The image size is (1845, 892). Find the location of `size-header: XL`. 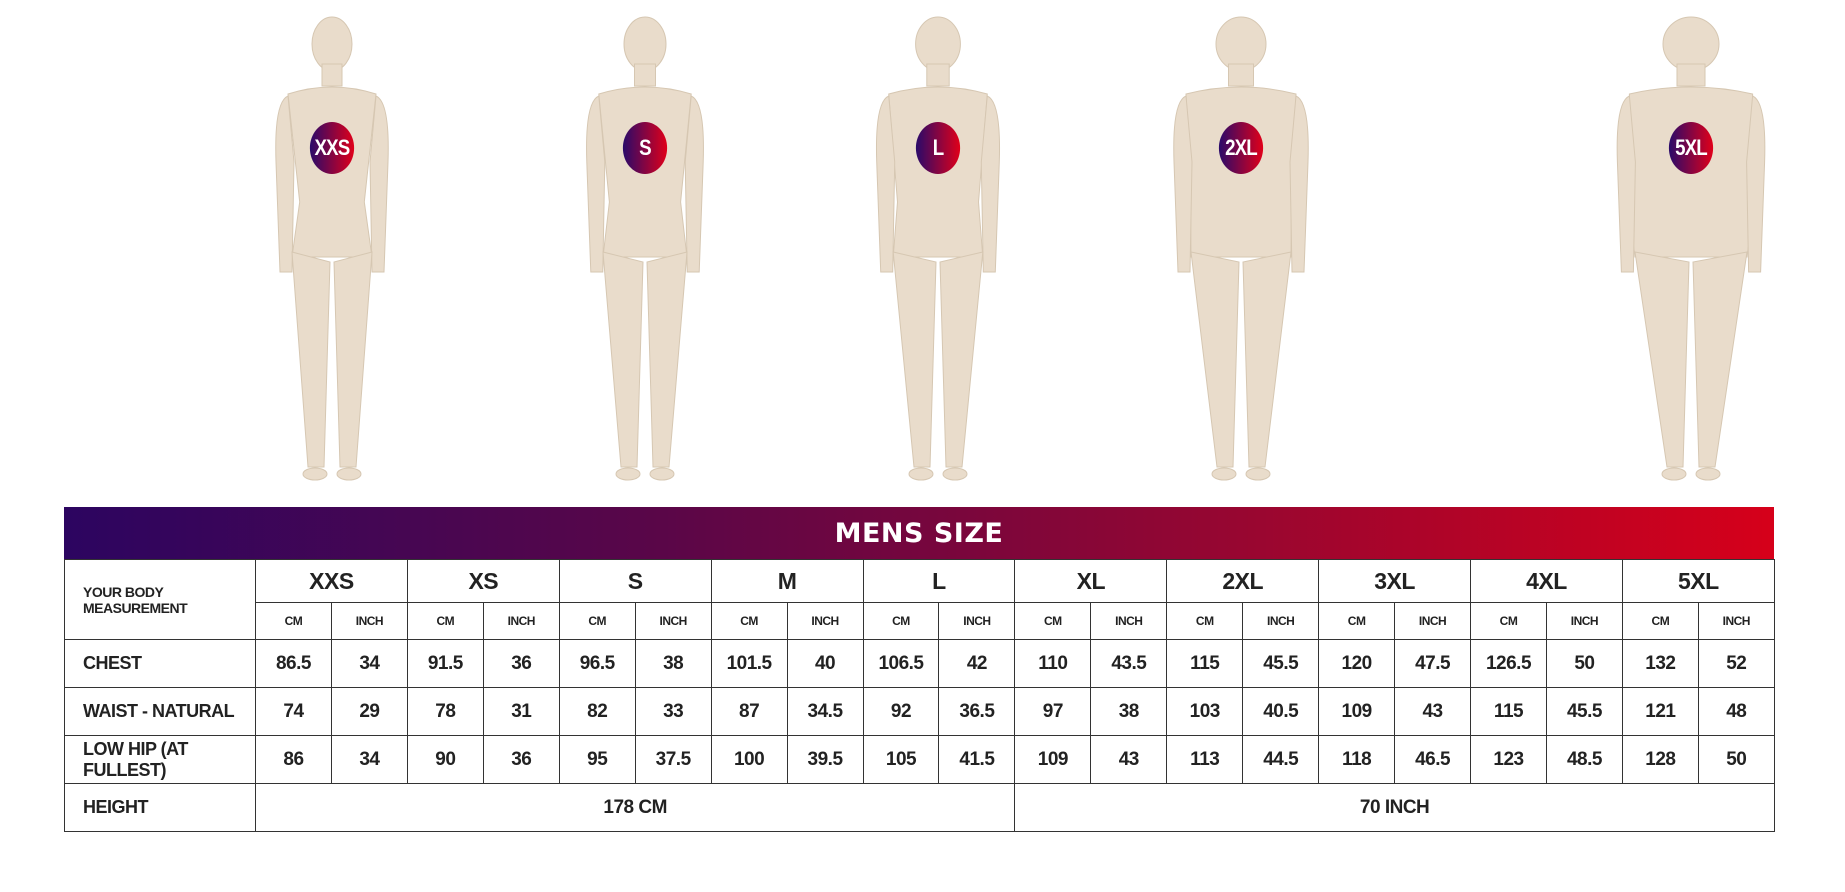

size-header: XL is located at coordinates (1091, 581).